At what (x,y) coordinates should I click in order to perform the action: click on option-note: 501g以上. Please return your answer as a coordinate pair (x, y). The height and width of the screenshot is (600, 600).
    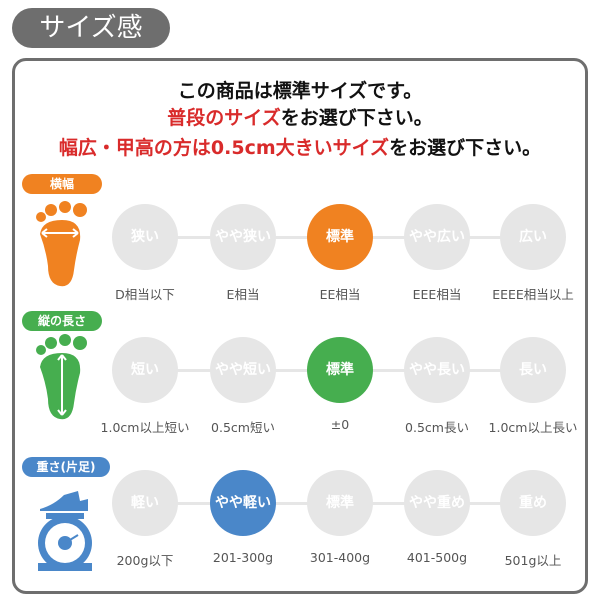
    Looking at the image, I should click on (533, 560).